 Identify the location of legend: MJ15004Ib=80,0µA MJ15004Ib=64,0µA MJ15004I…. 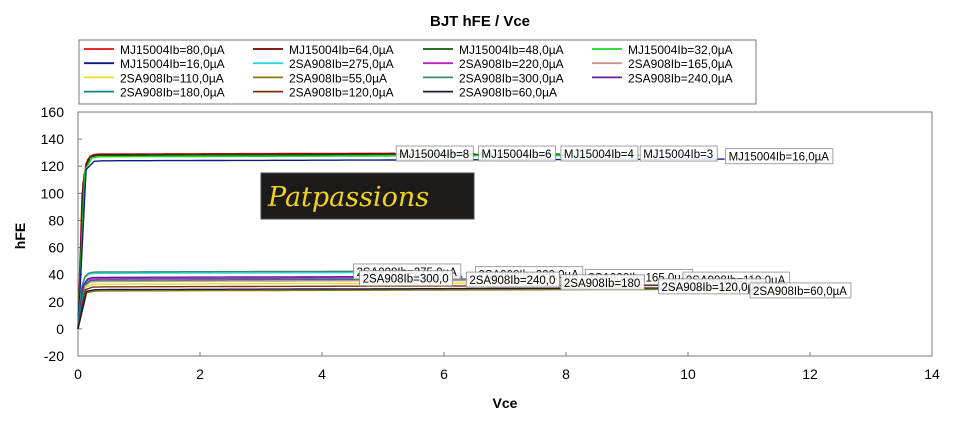
(417, 72).